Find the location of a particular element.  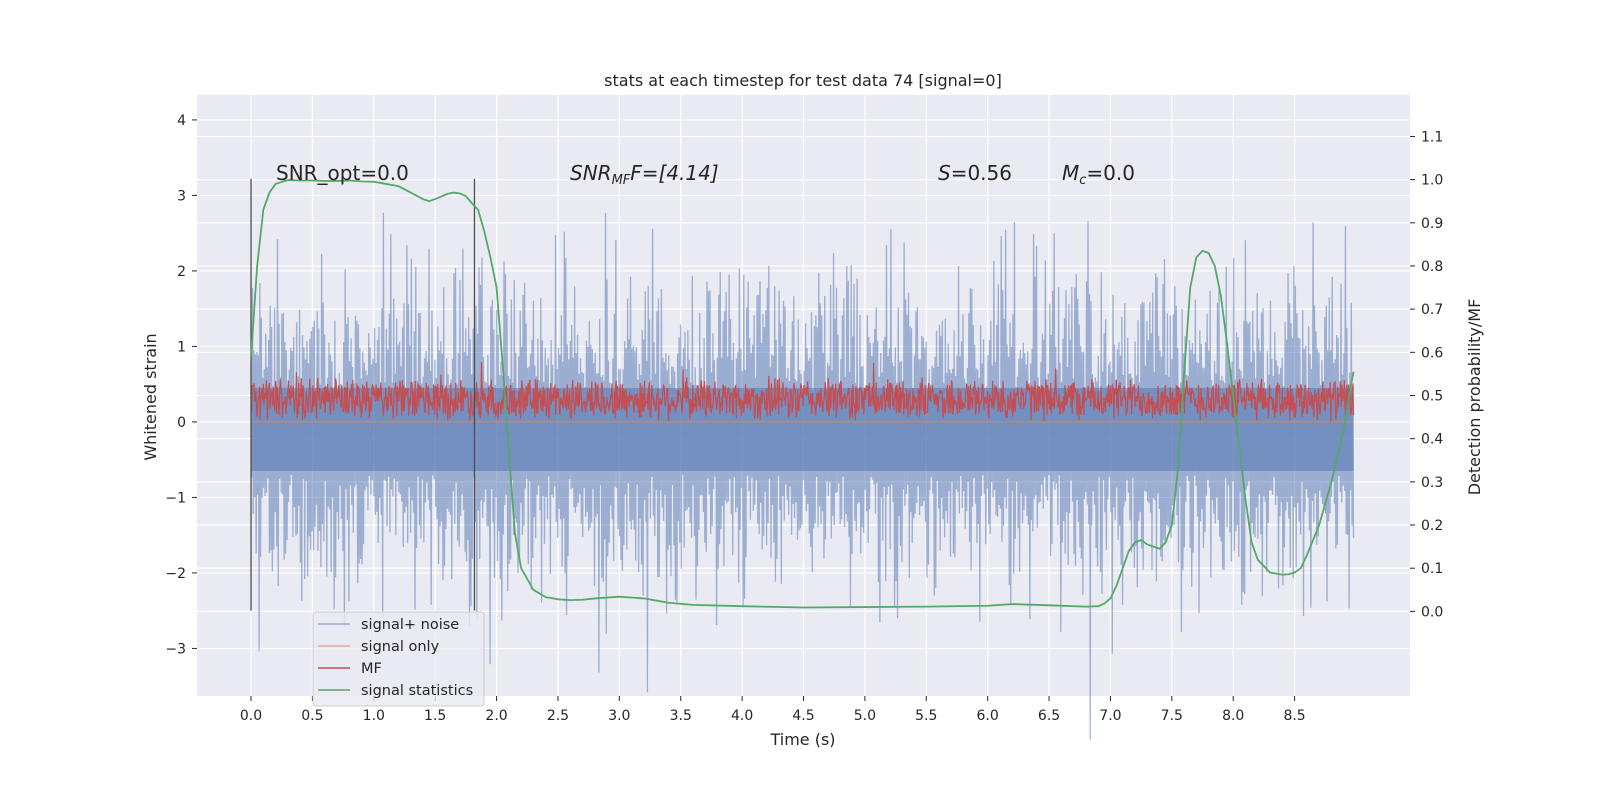

y2-tick-label: 0.7 is located at coordinates (1432, 310).